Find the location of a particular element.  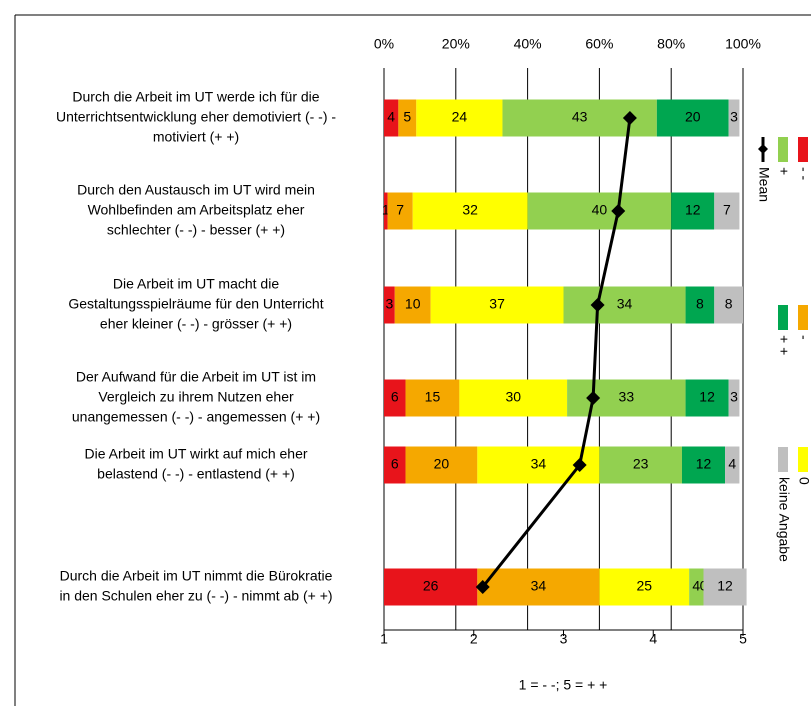

data-label: 10 is located at coordinates (413, 304).